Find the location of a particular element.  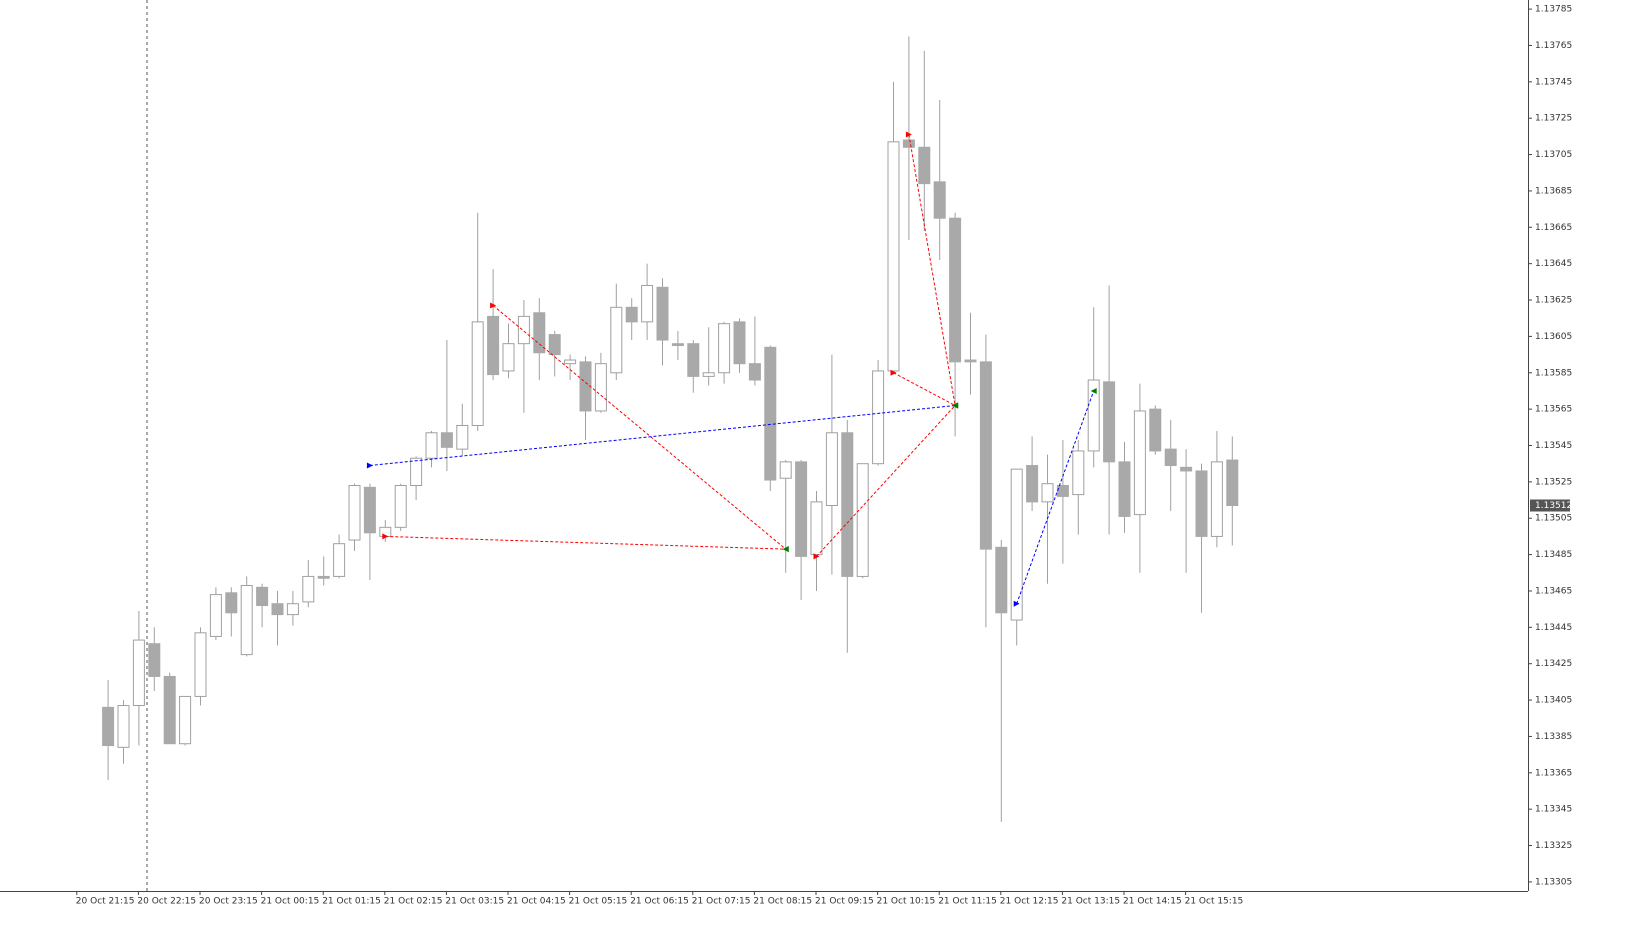

x-tick-label: 21 Oct 03:15 is located at coordinates (474, 902).